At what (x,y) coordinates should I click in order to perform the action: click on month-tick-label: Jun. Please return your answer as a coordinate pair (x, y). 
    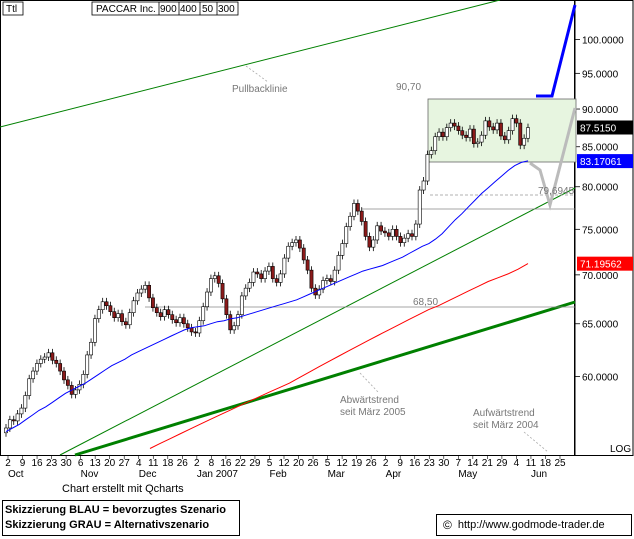
    Looking at the image, I should click on (539, 474).